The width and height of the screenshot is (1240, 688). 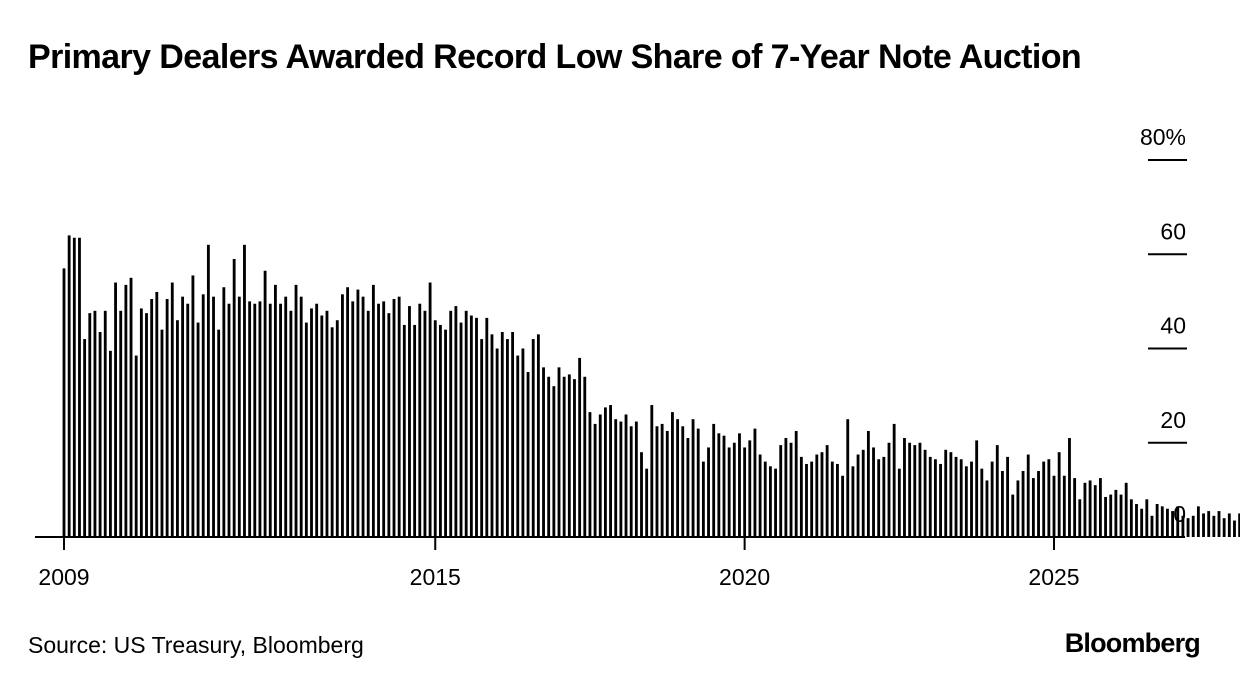 I want to click on y-axis-labels: 0 20 40 60 80%, so click(x=1163, y=325).